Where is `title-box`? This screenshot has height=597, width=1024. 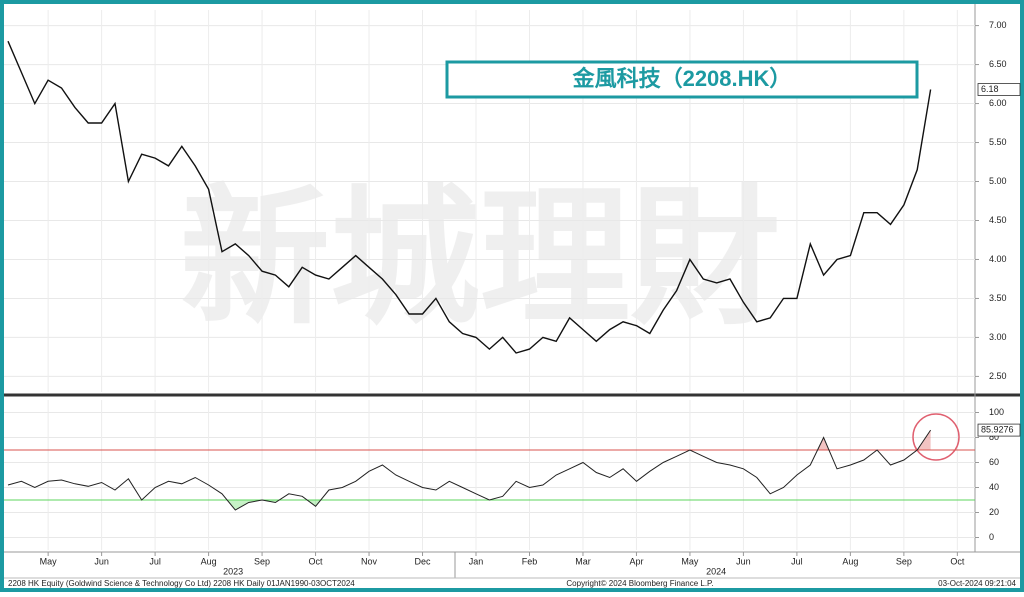 title-box is located at coordinates (682, 79).